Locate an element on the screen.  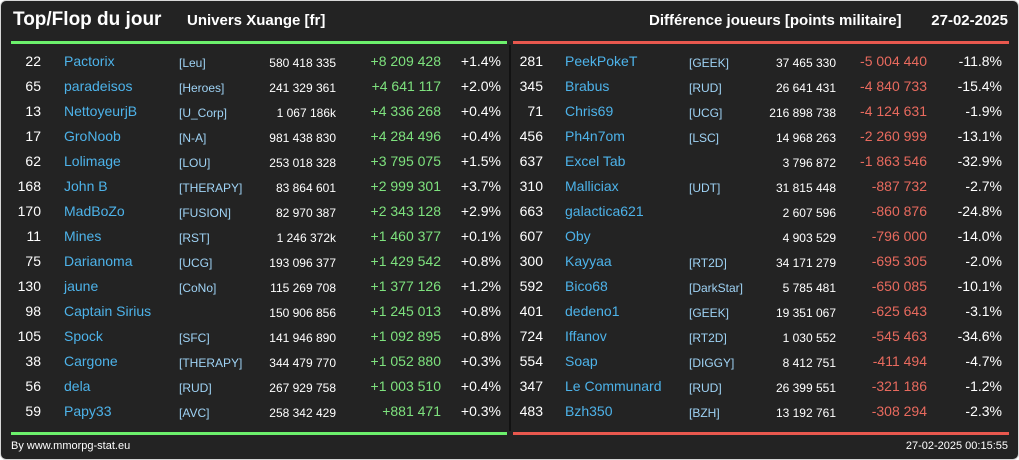
points-difference: +8 209 428 is located at coordinates (405, 61).